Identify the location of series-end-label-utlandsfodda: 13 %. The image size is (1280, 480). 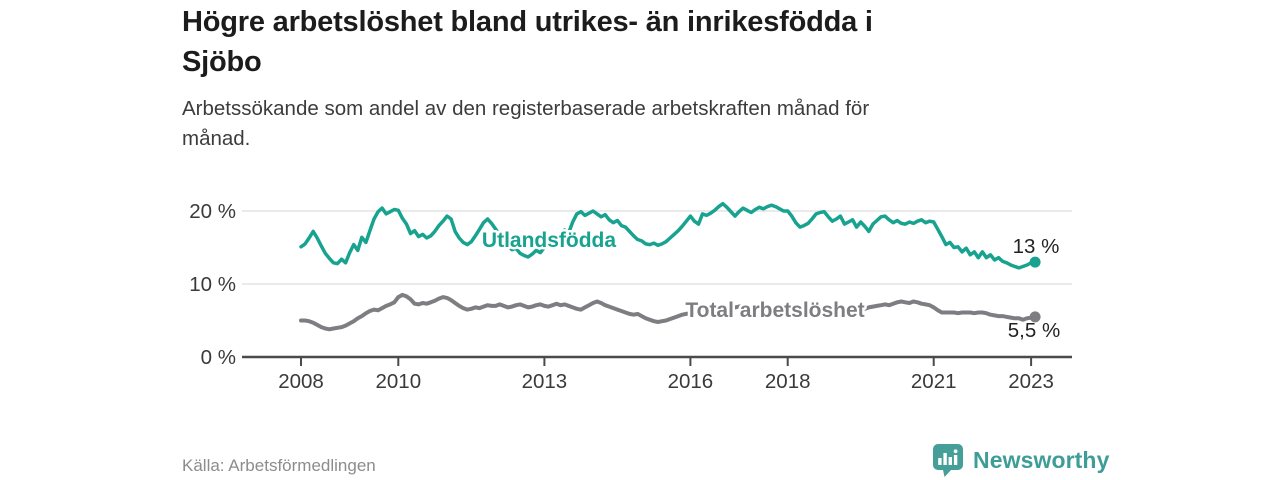
(1036, 246).